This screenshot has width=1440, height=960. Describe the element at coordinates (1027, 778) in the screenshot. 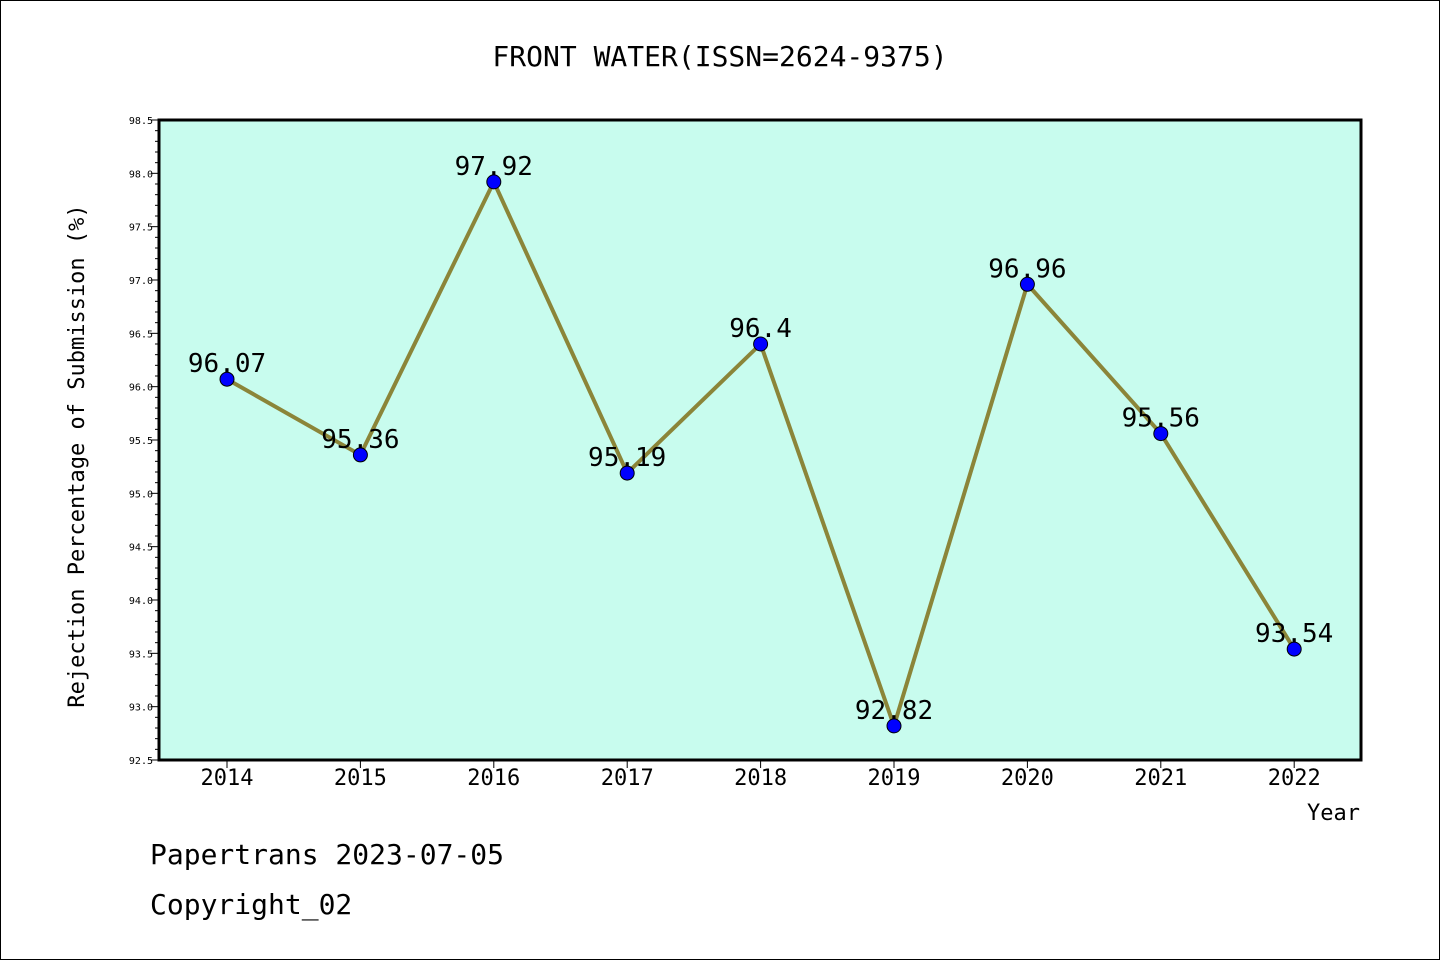

I see `x-tick-label: 2020` at that location.